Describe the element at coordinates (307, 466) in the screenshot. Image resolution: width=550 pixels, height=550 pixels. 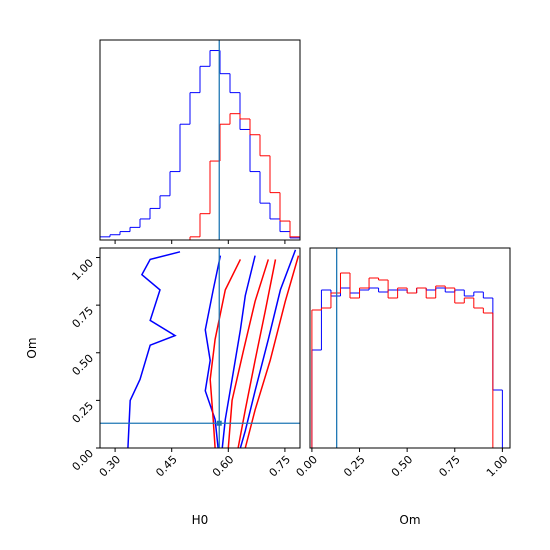
I see `x-tick-label: 0.00` at that location.